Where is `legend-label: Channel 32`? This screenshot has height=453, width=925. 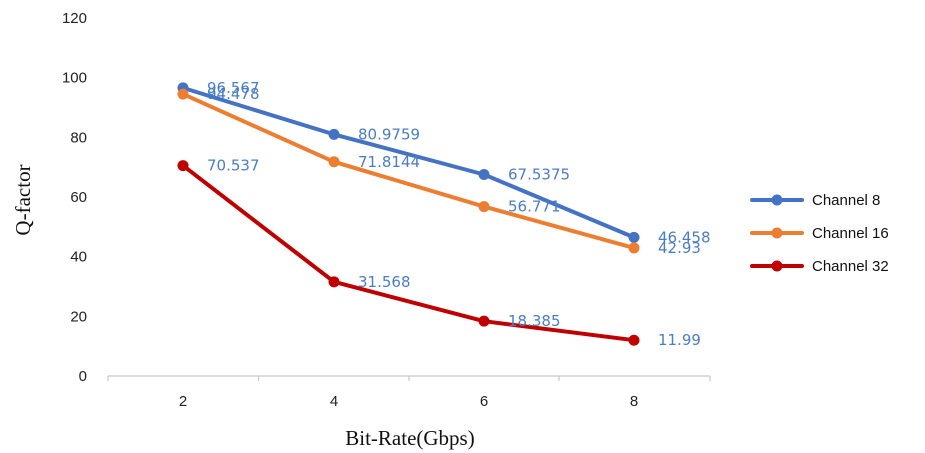
legend-label: Channel 32 is located at coordinates (850, 266).